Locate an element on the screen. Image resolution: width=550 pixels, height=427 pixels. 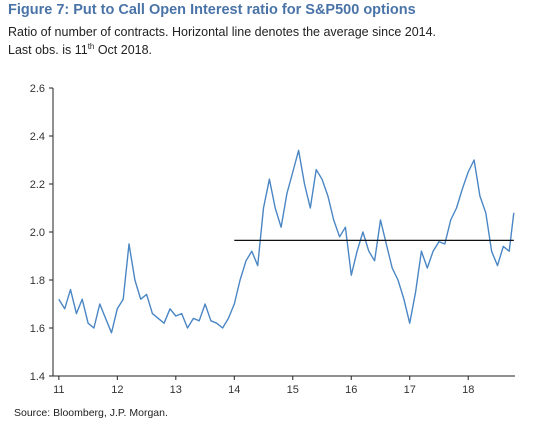
y-tick-label: 1.4 is located at coordinates (37, 377).